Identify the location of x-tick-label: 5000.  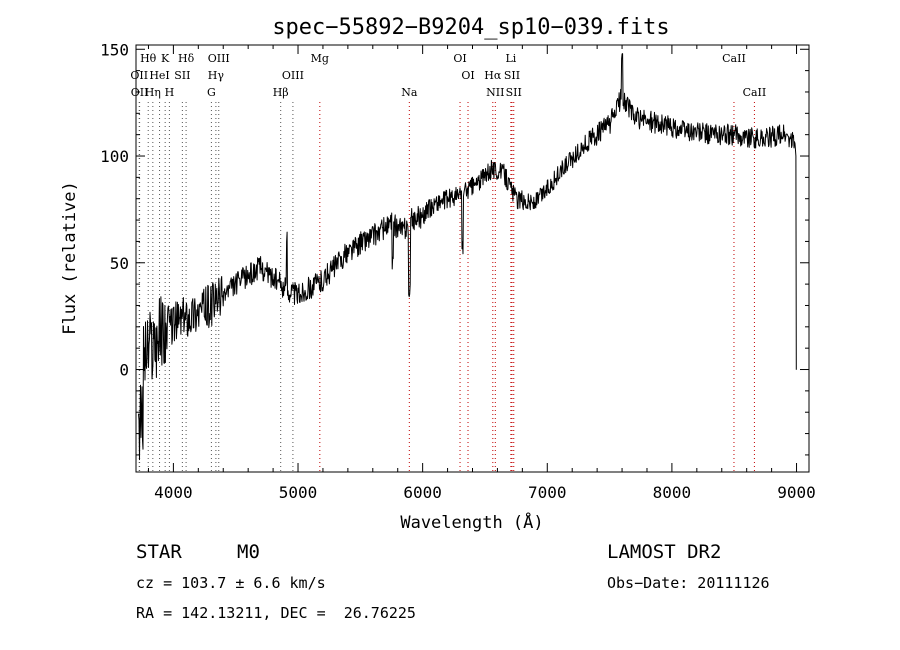
(298, 492).